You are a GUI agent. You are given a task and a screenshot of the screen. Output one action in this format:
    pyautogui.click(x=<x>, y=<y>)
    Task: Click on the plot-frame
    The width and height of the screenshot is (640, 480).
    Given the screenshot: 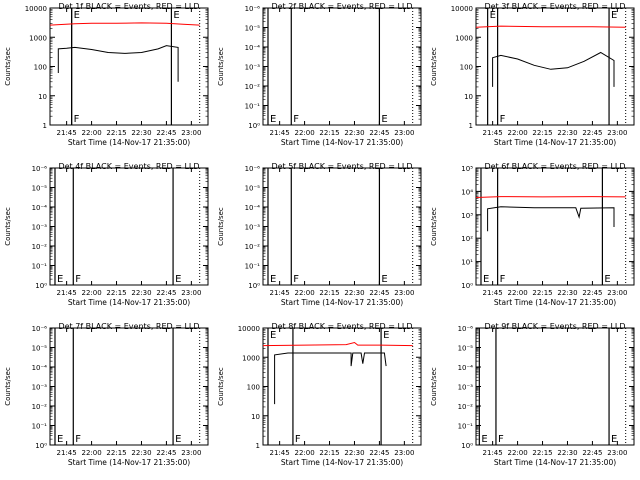 What is the action you would take?
    pyautogui.click(x=129, y=66)
    